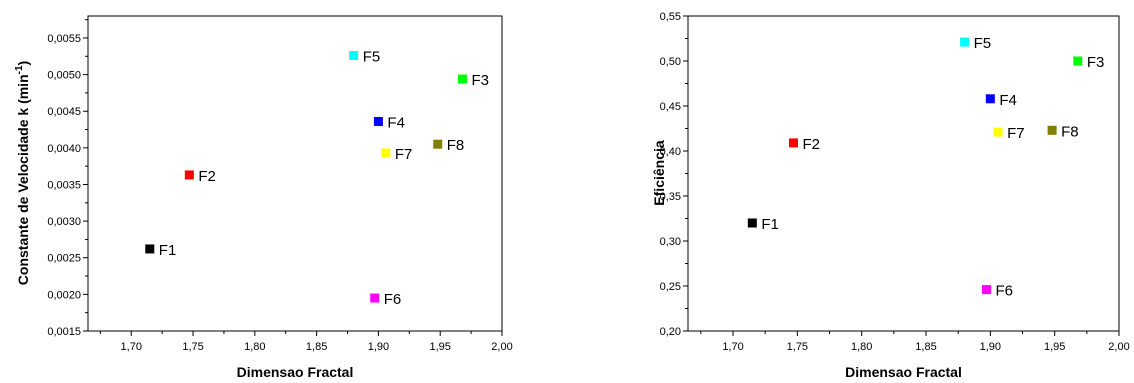  Describe the element at coordinates (670, 332) in the screenshot. I see `y-tick-label: 0,20` at that location.